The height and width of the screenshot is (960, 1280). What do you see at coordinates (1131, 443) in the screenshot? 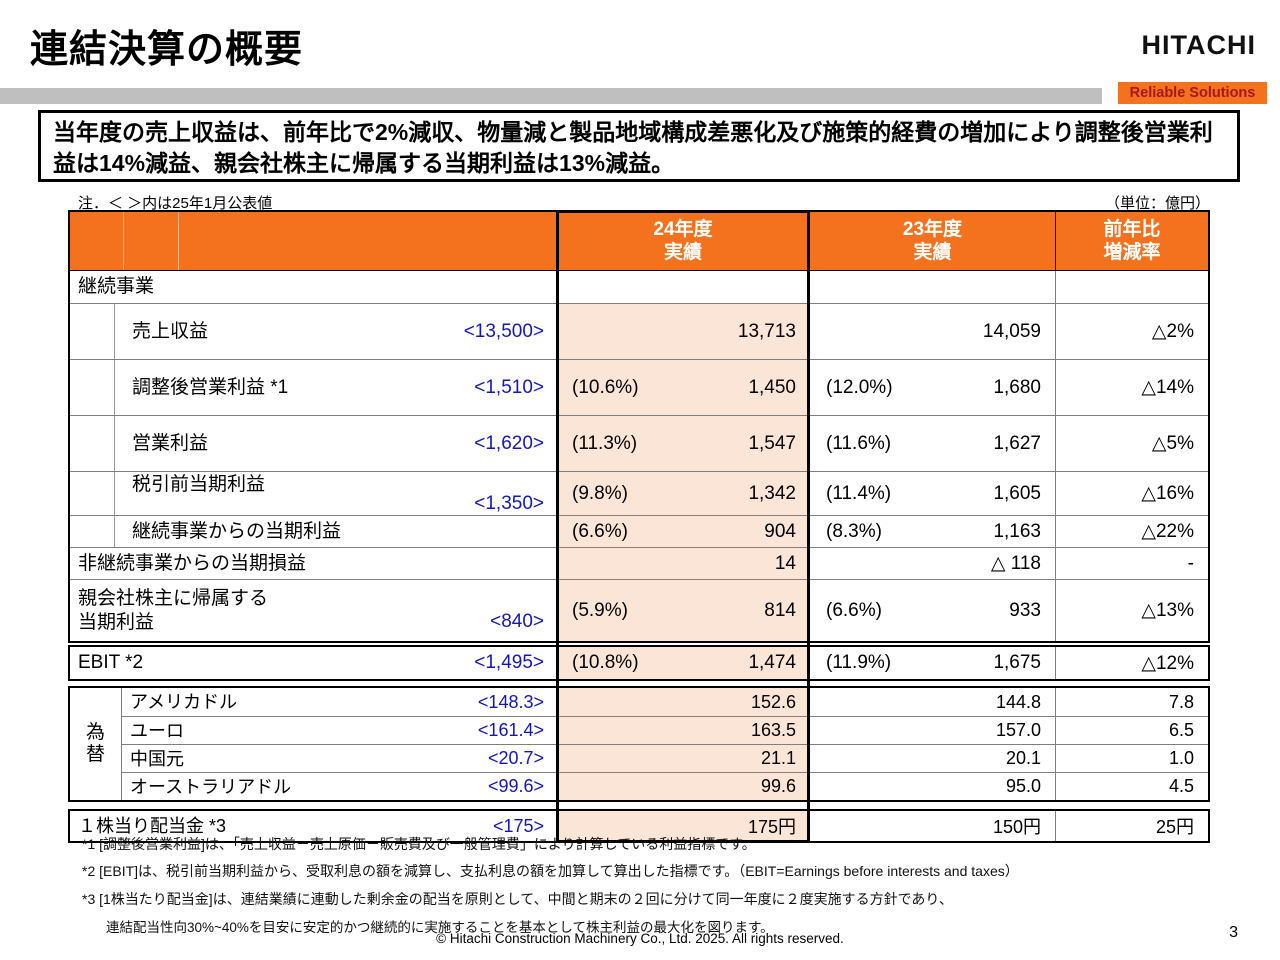
I see `yoy-cell: △5%` at bounding box center [1131, 443].